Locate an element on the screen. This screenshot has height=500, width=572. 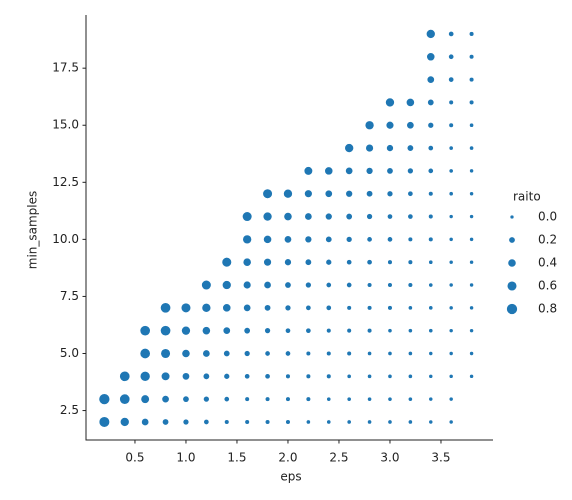
y-tick-label: 10.0 is located at coordinates (65, 239).